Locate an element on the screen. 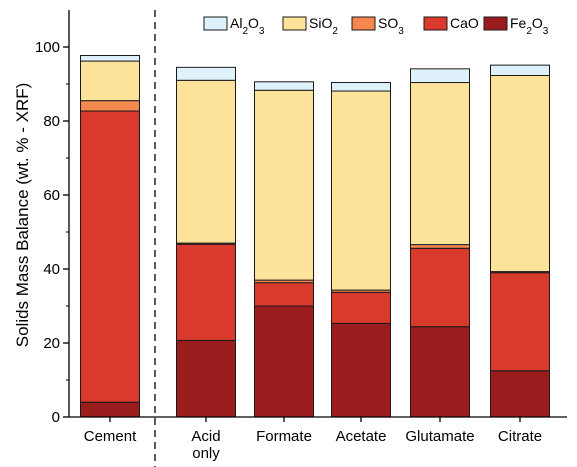 The image size is (577, 467). y-tick-label-60: 60 is located at coordinates (51, 195).